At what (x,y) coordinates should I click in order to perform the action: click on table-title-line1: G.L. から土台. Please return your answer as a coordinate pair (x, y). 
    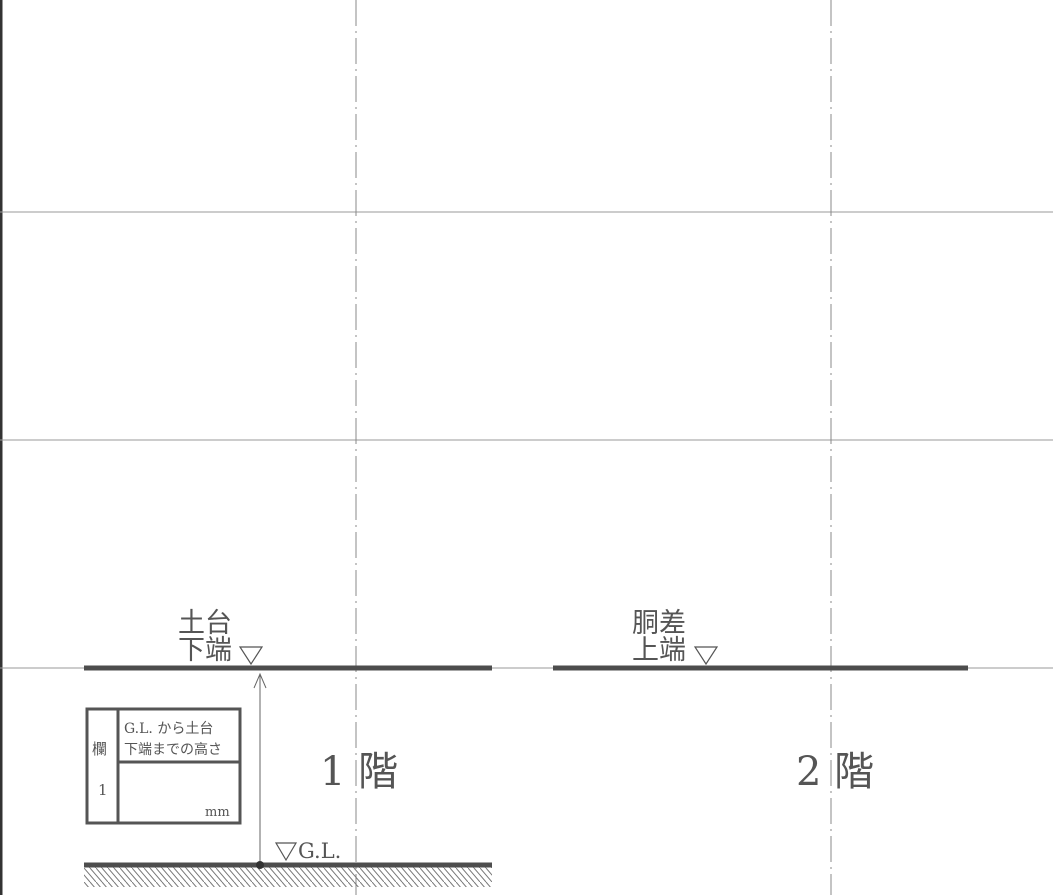
    Looking at the image, I should click on (168, 729).